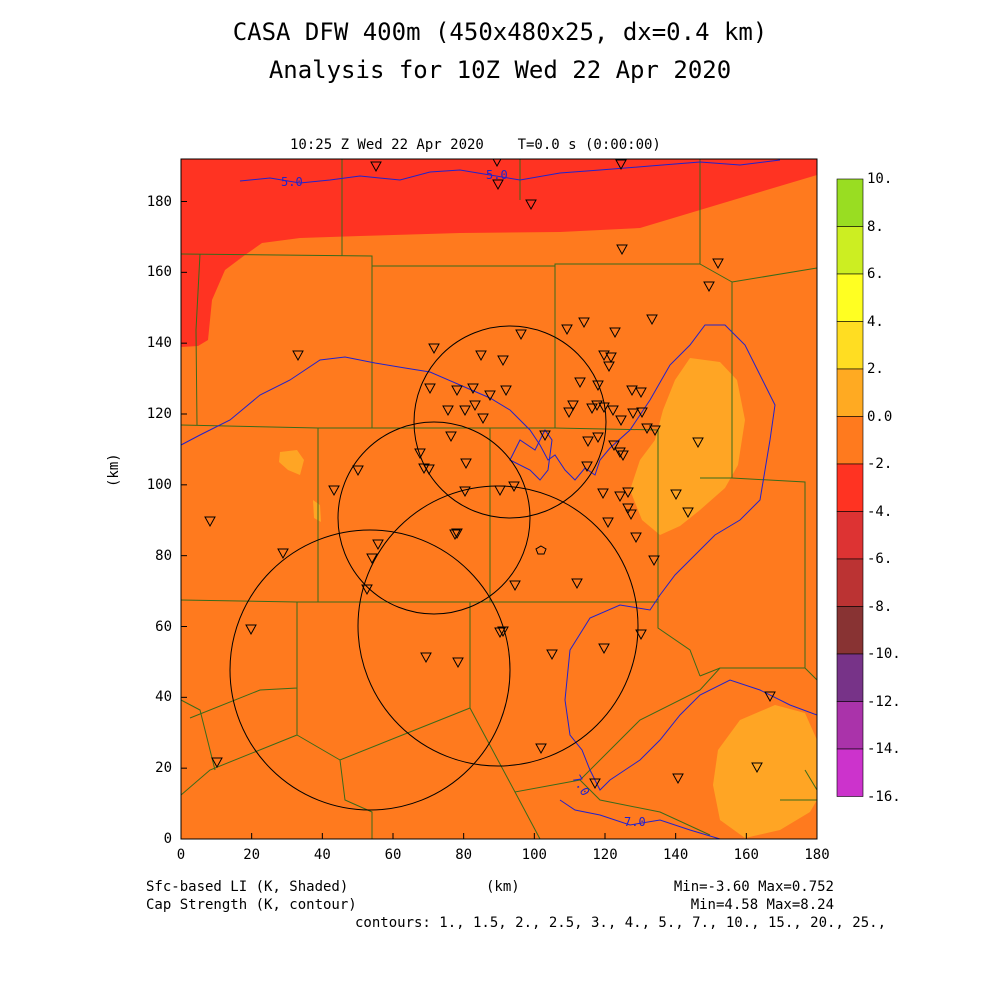 This screenshot has height=1000, width=1000. I want to click on colorbar-label: 8., so click(875, 226).